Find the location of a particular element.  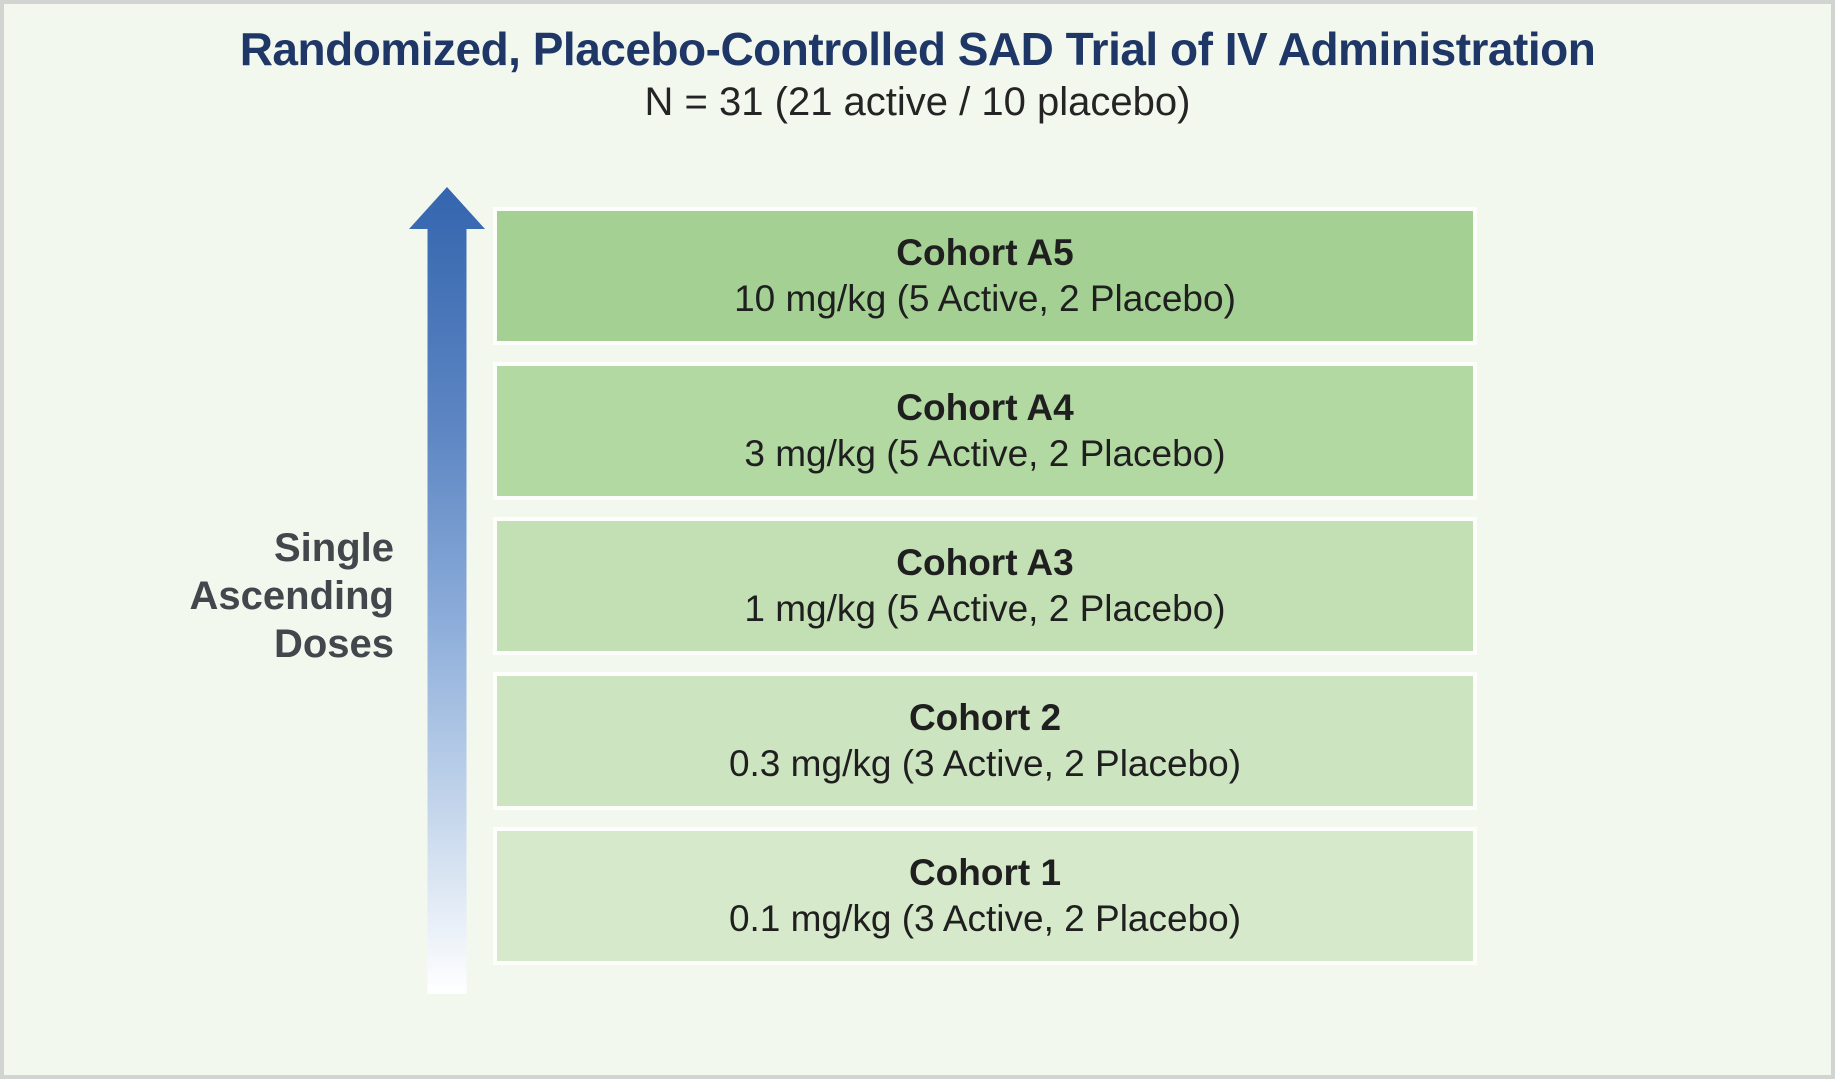

cohort-name: Cohort A4 is located at coordinates (985, 407).